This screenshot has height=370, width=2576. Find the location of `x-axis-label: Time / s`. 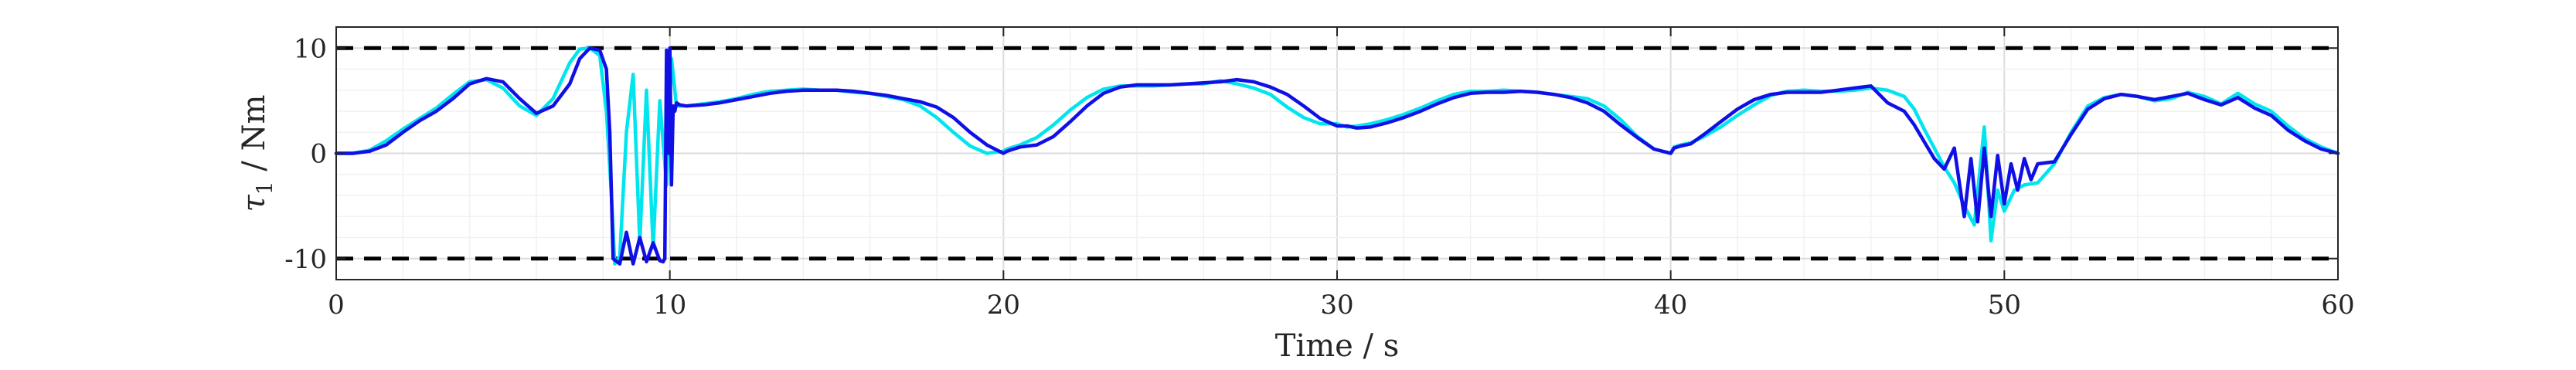

x-axis-label: Time / s is located at coordinates (1337, 346).